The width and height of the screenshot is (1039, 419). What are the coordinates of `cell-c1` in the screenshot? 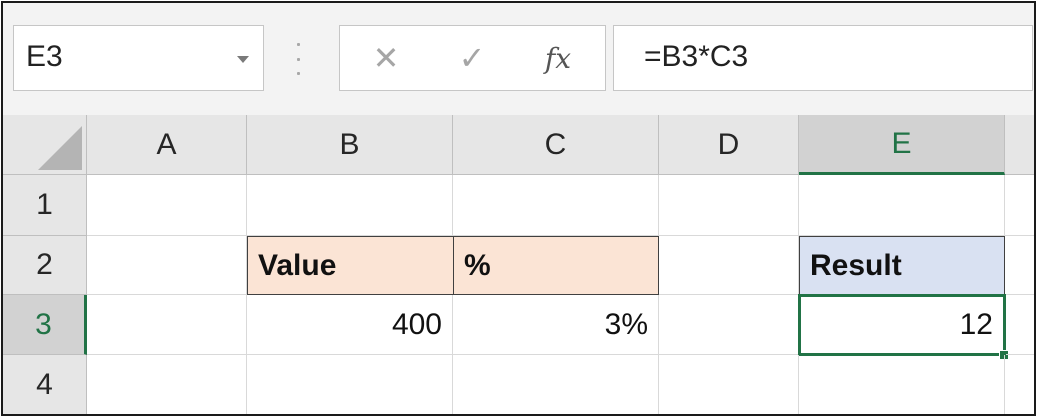 It's located at (556, 205).